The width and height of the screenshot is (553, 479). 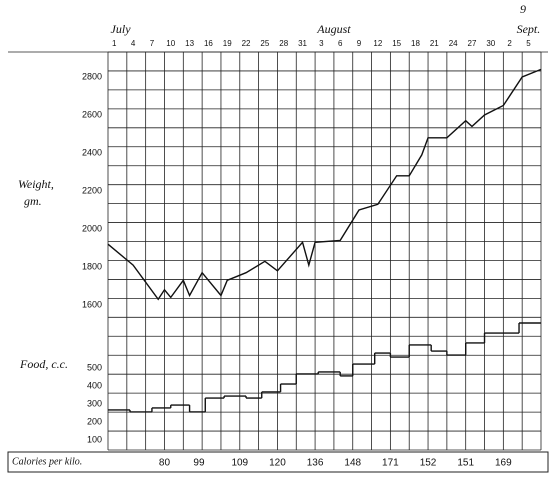 I want to click on calorie-value: 99, so click(x=199, y=463).